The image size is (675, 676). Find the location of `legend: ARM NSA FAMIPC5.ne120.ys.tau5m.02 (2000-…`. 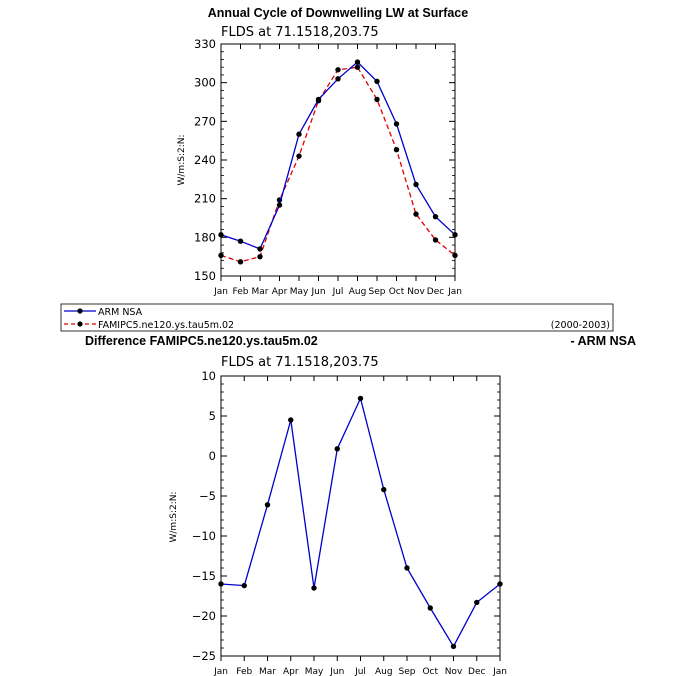

legend: ARM NSA FAMIPC5.ne120.ys.tau5m.02 (2000-… is located at coordinates (337, 317).